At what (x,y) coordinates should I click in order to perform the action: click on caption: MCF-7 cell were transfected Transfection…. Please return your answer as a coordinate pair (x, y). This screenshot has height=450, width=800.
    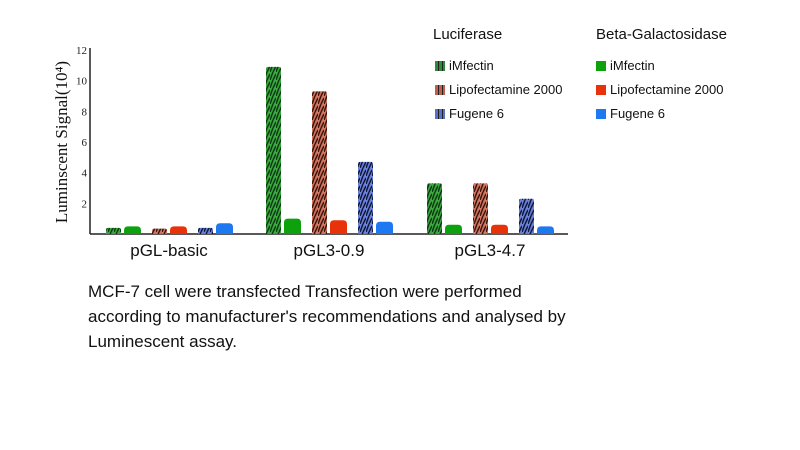
    Looking at the image, I should click on (327, 316).